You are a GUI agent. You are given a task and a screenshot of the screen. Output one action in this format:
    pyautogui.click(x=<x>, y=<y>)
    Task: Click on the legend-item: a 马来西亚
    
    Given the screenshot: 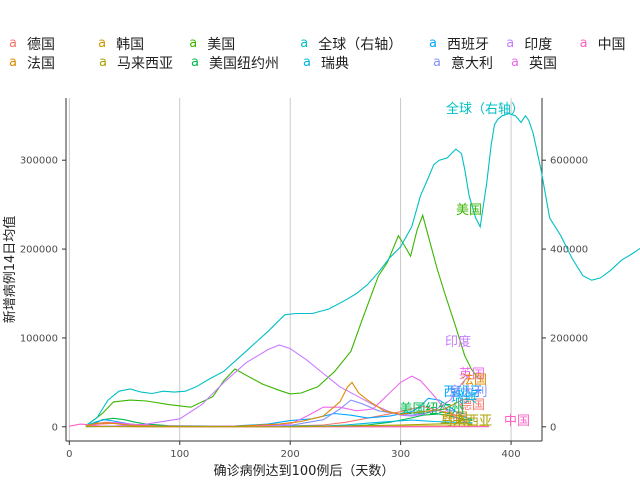 What is the action you would take?
    pyautogui.click(x=142, y=63)
    